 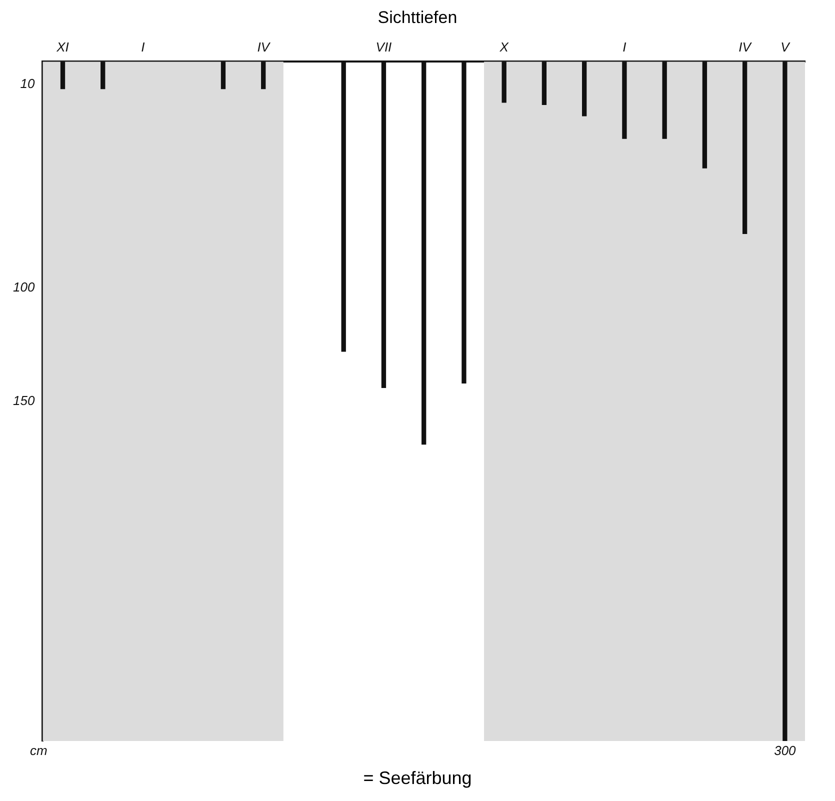 What do you see at coordinates (384, 46) in the screenshot?
I see `x-tick-label: VII` at bounding box center [384, 46].